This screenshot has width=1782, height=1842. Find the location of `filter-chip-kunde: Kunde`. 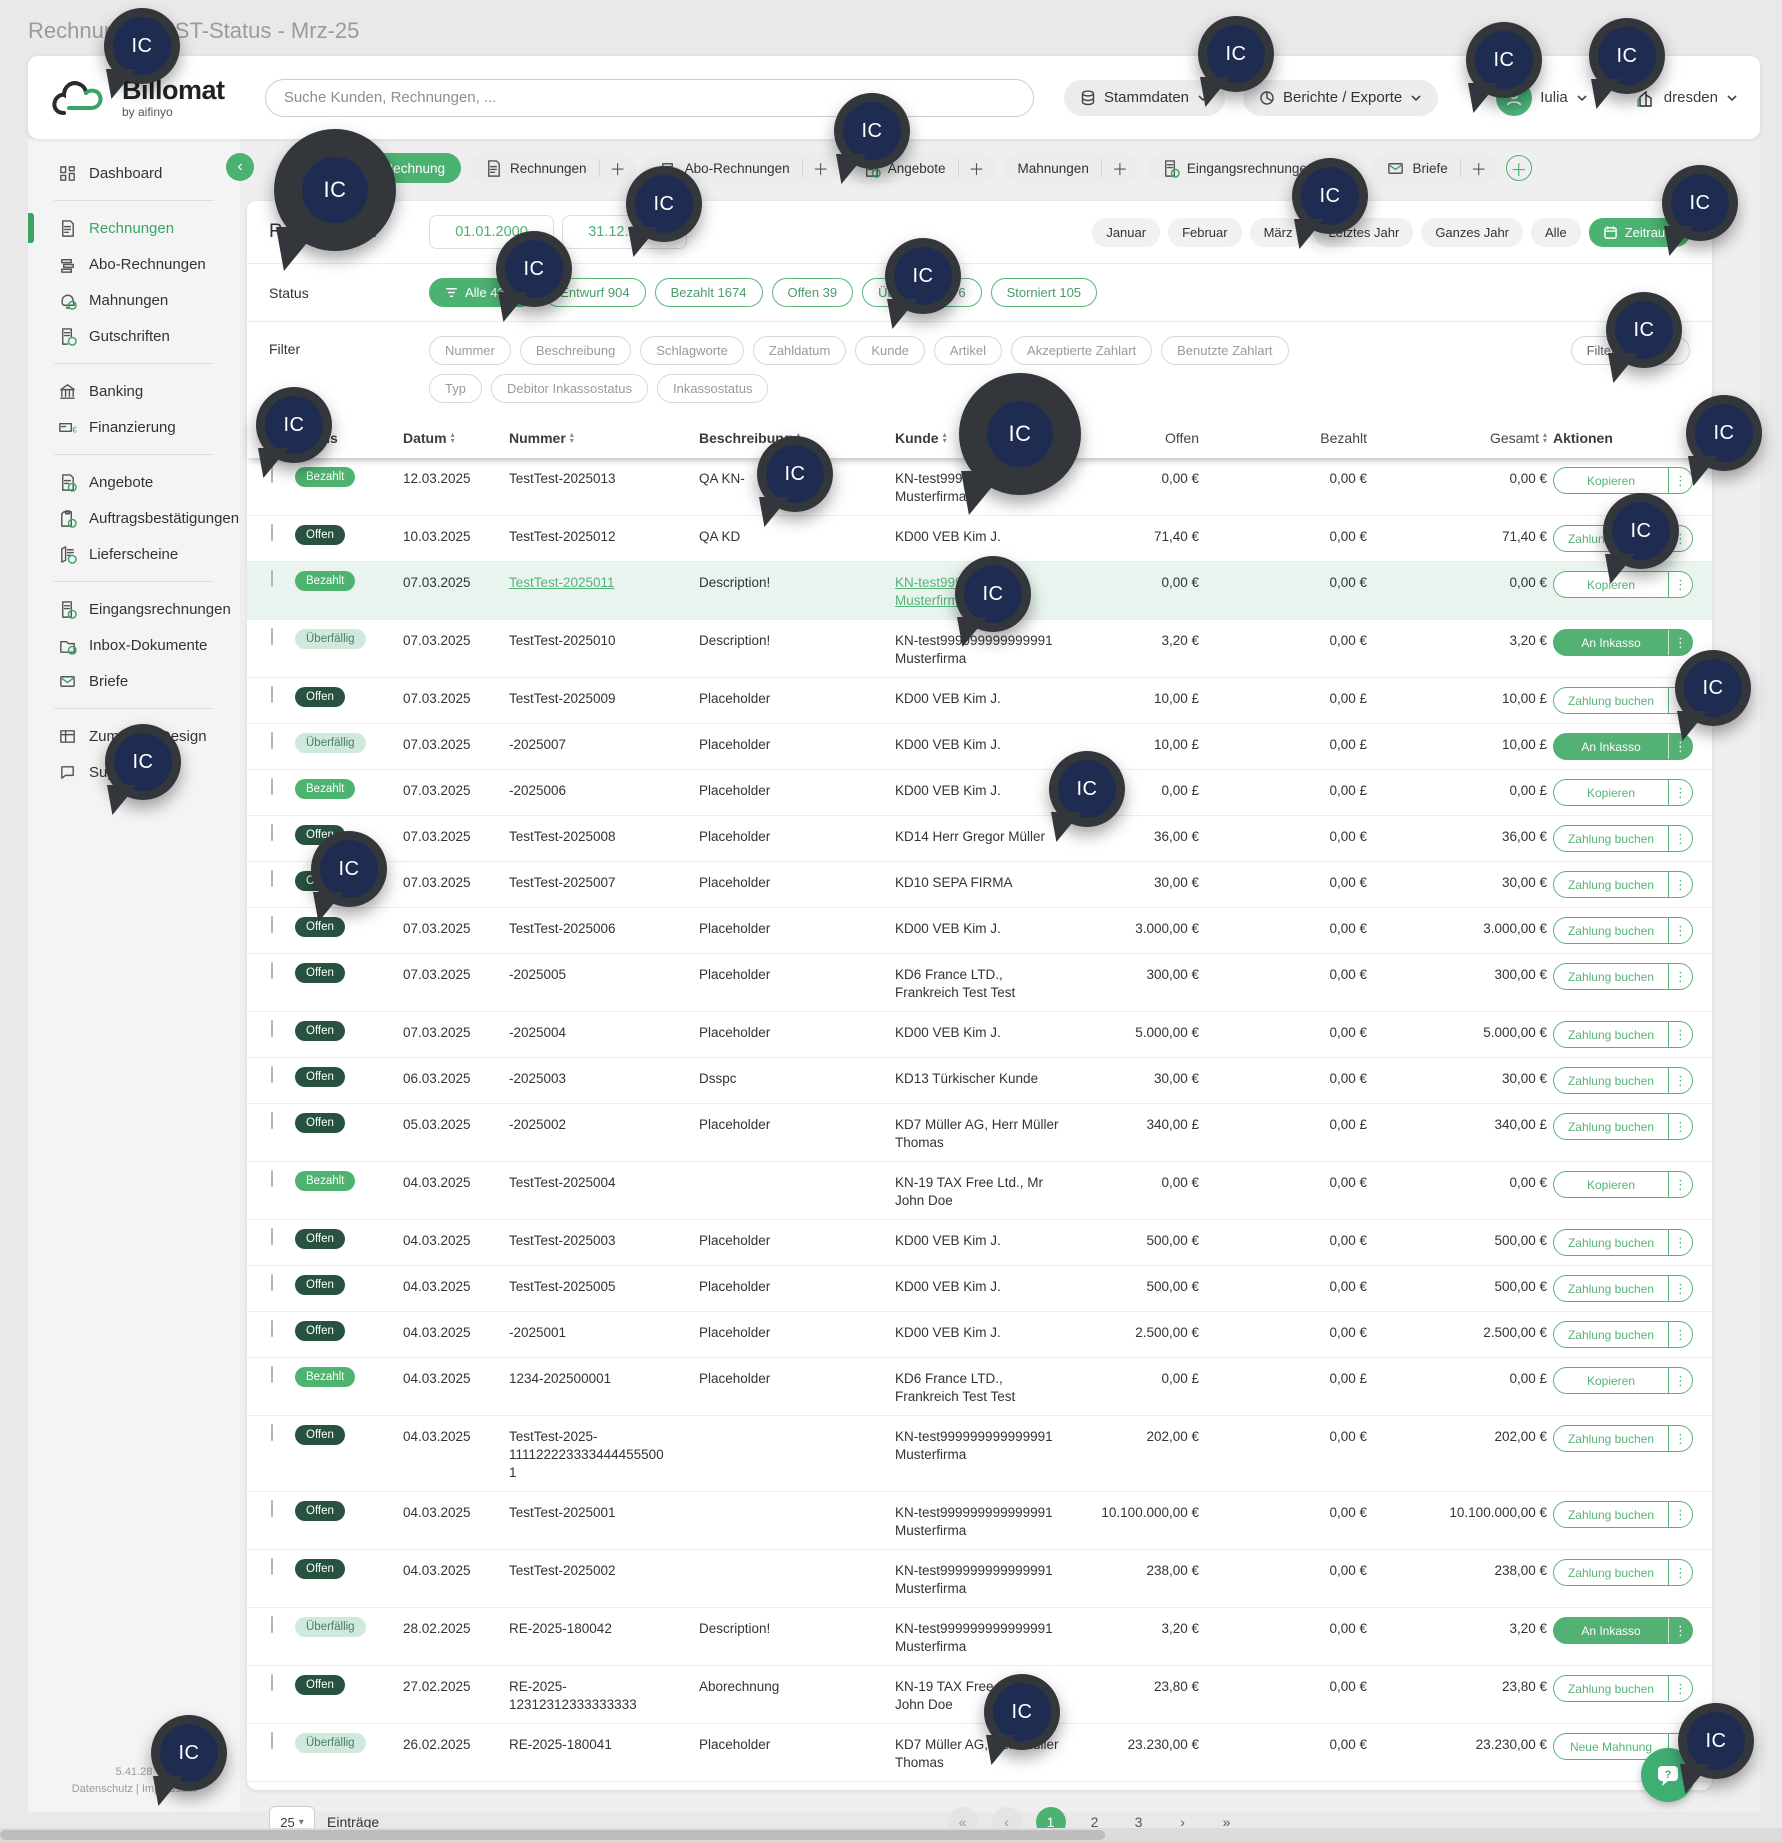

filter-chip-kunde: Kunde is located at coordinates (890, 350).